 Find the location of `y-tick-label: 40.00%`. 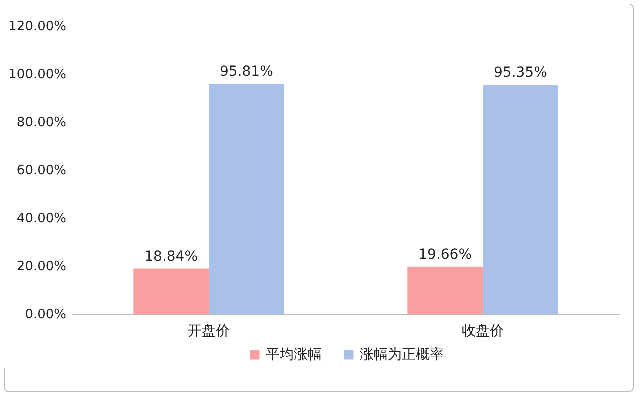

y-tick-label: 40.00% is located at coordinates (41, 219).